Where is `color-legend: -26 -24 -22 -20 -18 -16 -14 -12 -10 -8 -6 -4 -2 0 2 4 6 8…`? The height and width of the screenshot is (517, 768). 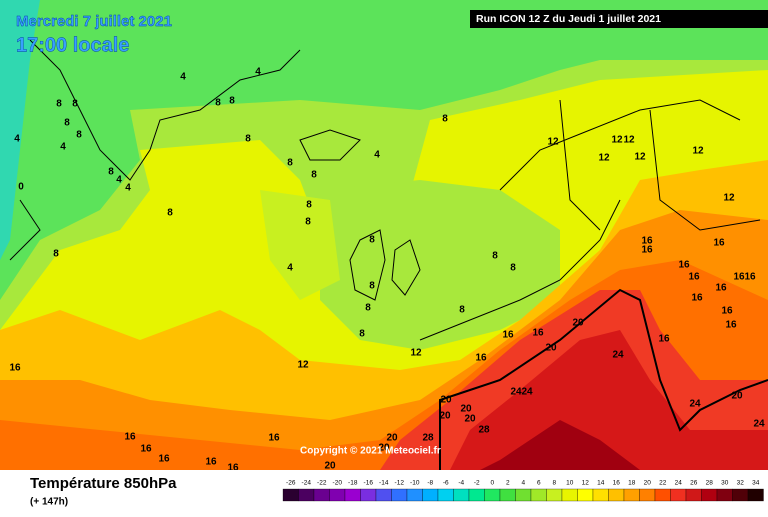 color-legend: -26 -24 -22 -20 -18 -16 -14 -12 -10 -8 -6 -4 -2 0 2 4 6 8… is located at coordinates (523, 491).